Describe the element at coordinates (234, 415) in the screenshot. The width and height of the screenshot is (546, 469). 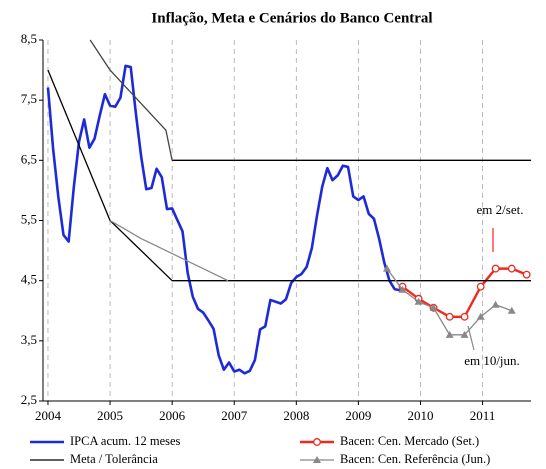
I see `x-tick-label: 2007` at that location.